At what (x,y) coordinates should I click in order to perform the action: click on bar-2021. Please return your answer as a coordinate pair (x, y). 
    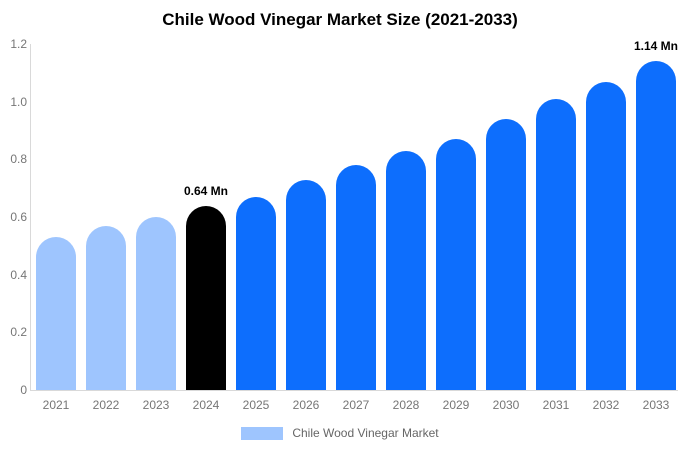
    Looking at the image, I should click on (56, 313).